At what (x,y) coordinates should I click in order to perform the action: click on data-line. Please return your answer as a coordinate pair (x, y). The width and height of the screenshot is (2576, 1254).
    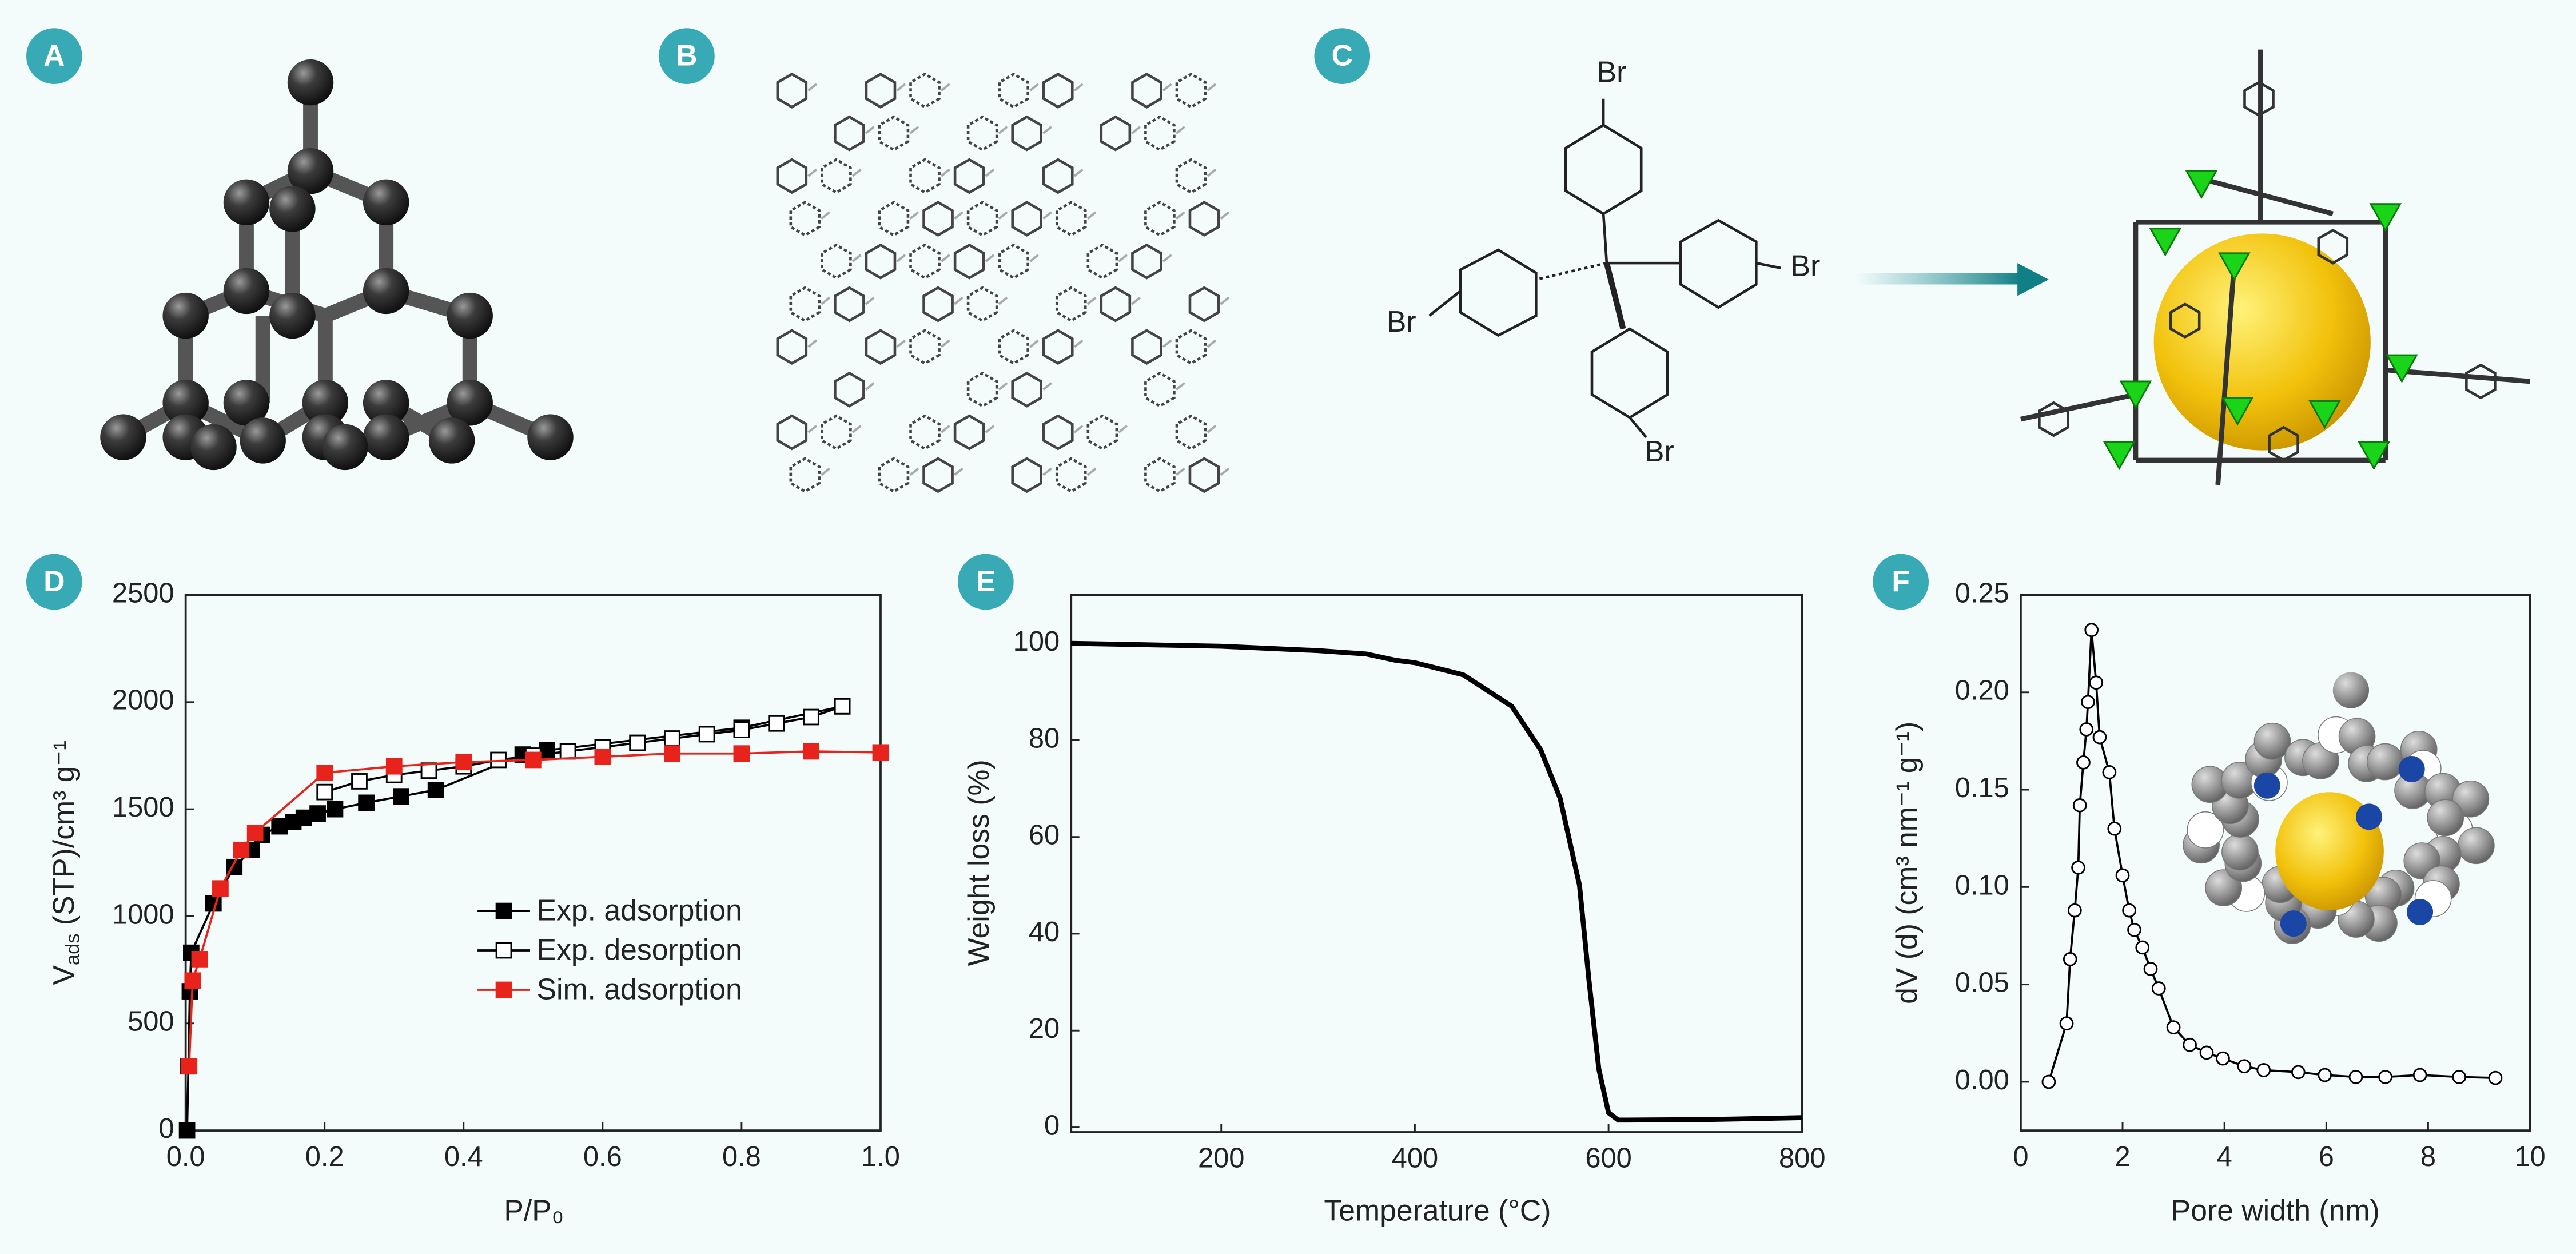
    Looking at the image, I should click on (534, 908).